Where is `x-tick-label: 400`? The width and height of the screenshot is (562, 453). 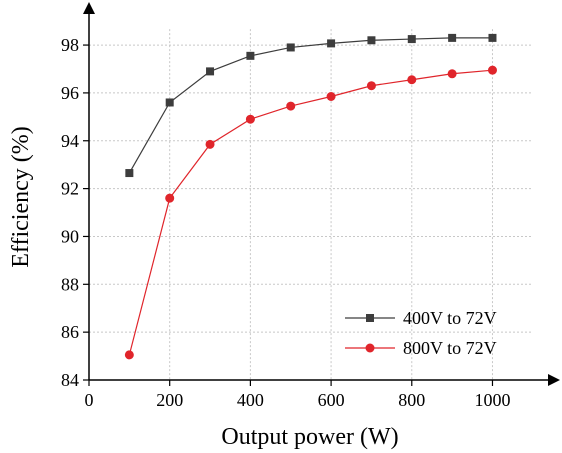
x-tick-label: 400 is located at coordinates (250, 400).